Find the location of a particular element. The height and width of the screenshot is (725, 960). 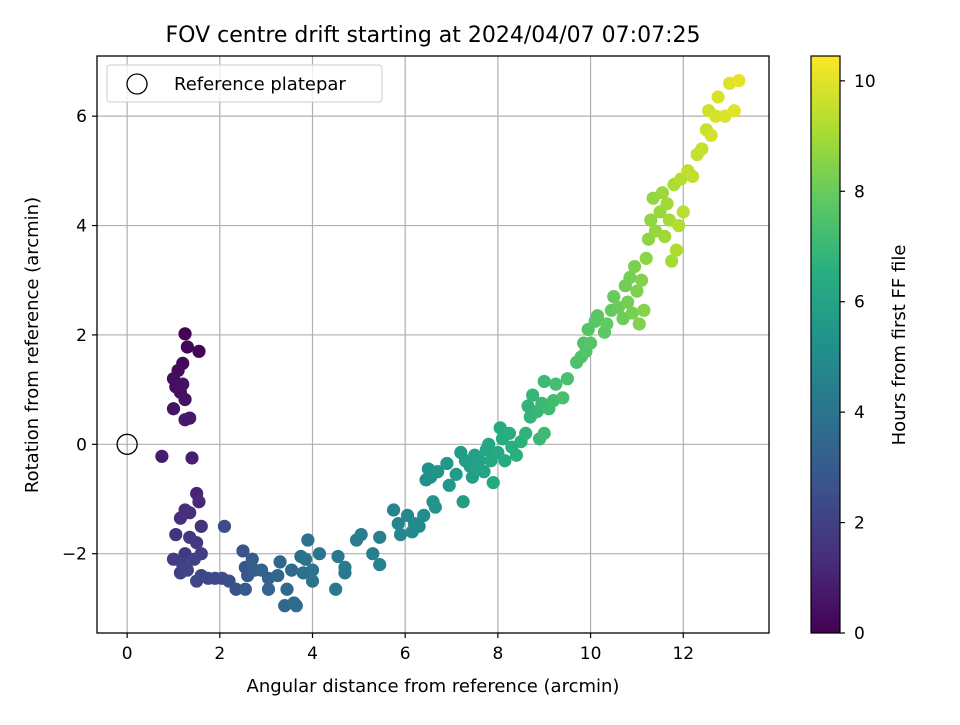

x-axis-ticks: 0 2 4 6 8 10 12 is located at coordinates (408, 648).